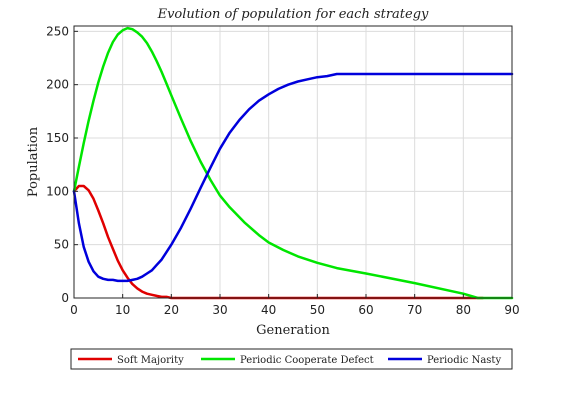  What do you see at coordinates (33, 161) in the screenshot?
I see `y-axis-label: Population` at bounding box center [33, 161].